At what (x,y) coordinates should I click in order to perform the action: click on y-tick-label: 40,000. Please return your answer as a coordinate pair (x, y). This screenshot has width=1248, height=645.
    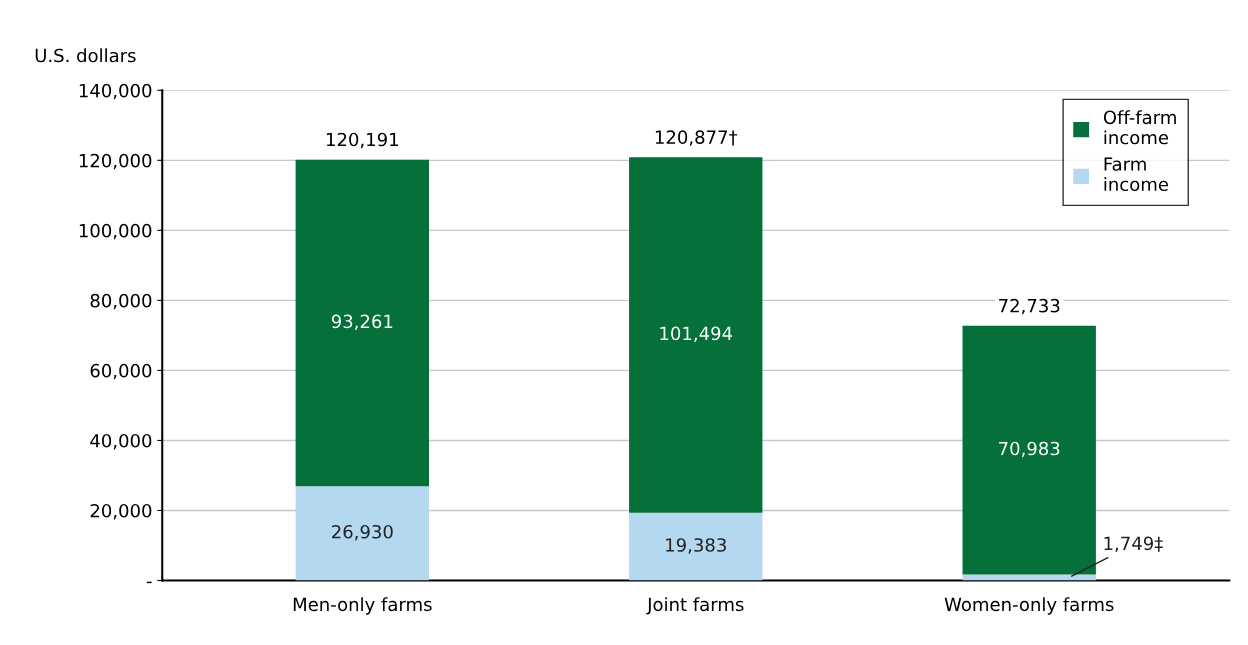
    Looking at the image, I should click on (121, 441).